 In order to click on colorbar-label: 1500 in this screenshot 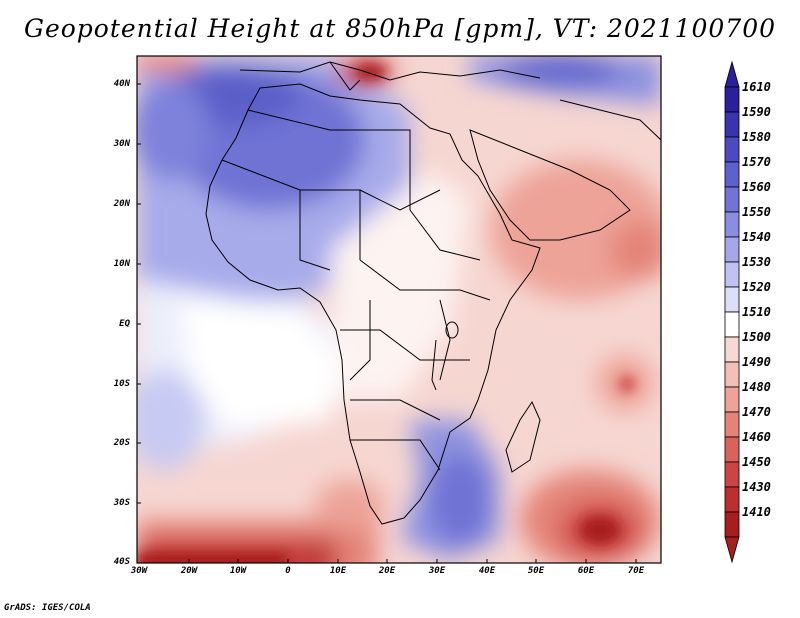, I will do `click(756, 337)`.